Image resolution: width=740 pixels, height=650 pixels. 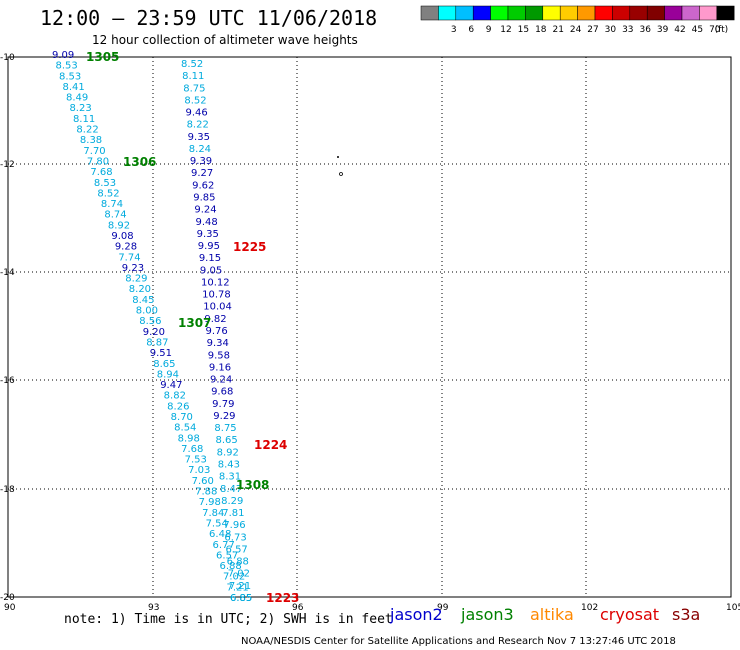 I want to click on legend-label: 3, so click(x=454, y=30).